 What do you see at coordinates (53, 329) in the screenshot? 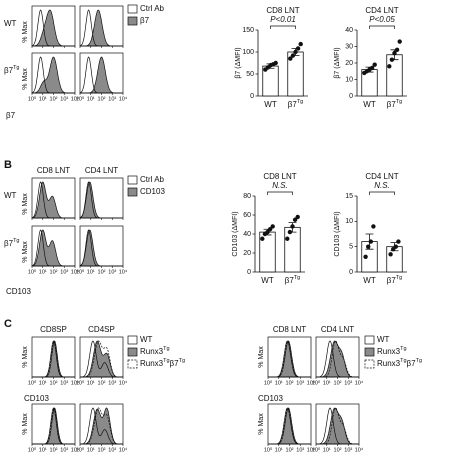
I see `column-header: CD8SP` at bounding box center [53, 329].